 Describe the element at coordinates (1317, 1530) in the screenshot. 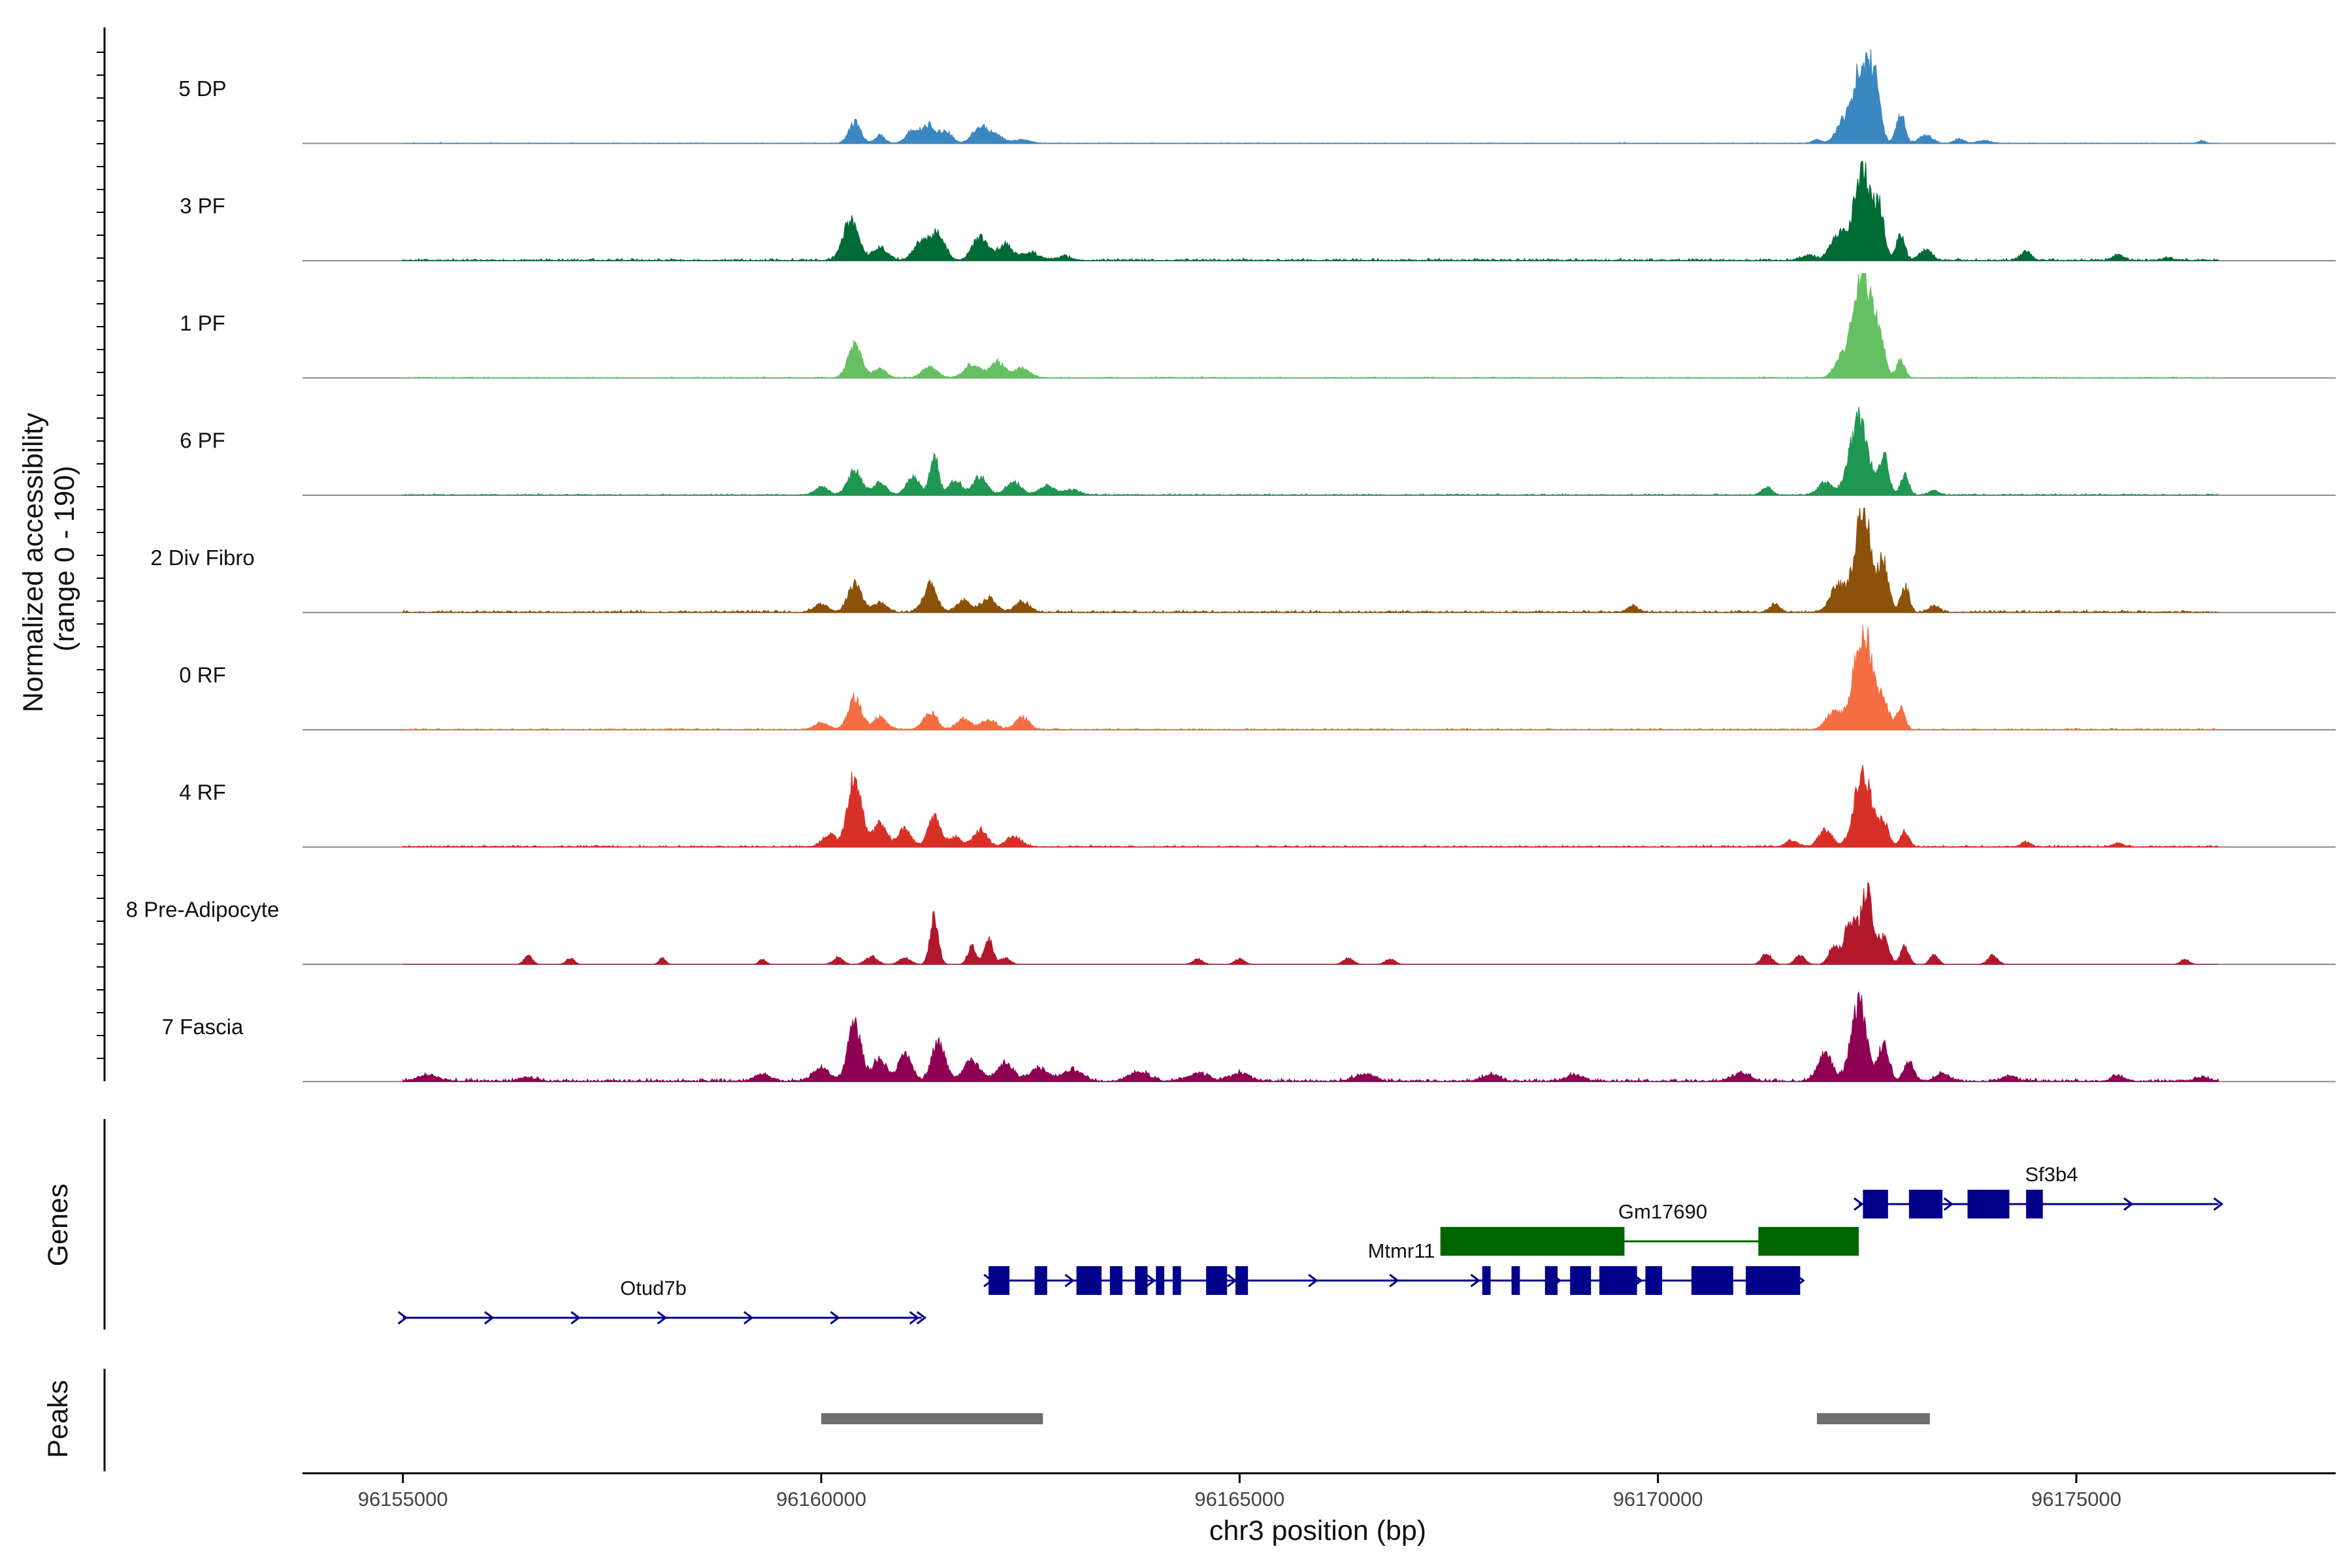

I see `x-axis-title: chr3 position (bp)` at that location.